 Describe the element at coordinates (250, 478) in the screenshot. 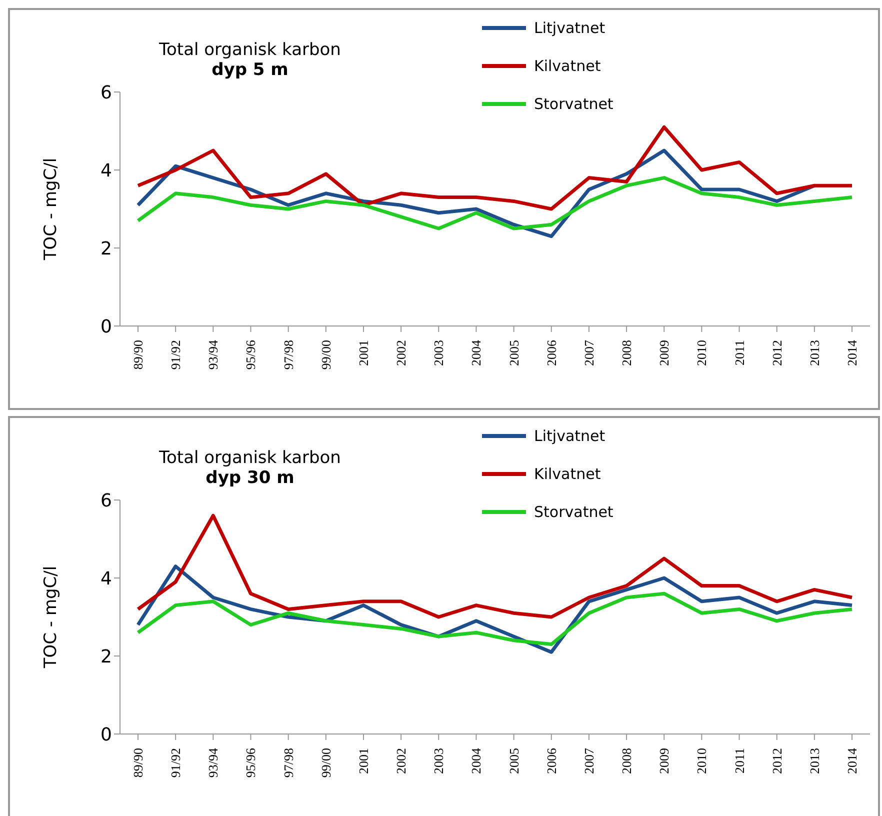

I see `chart-subtitle: dyp 30 m` at that location.